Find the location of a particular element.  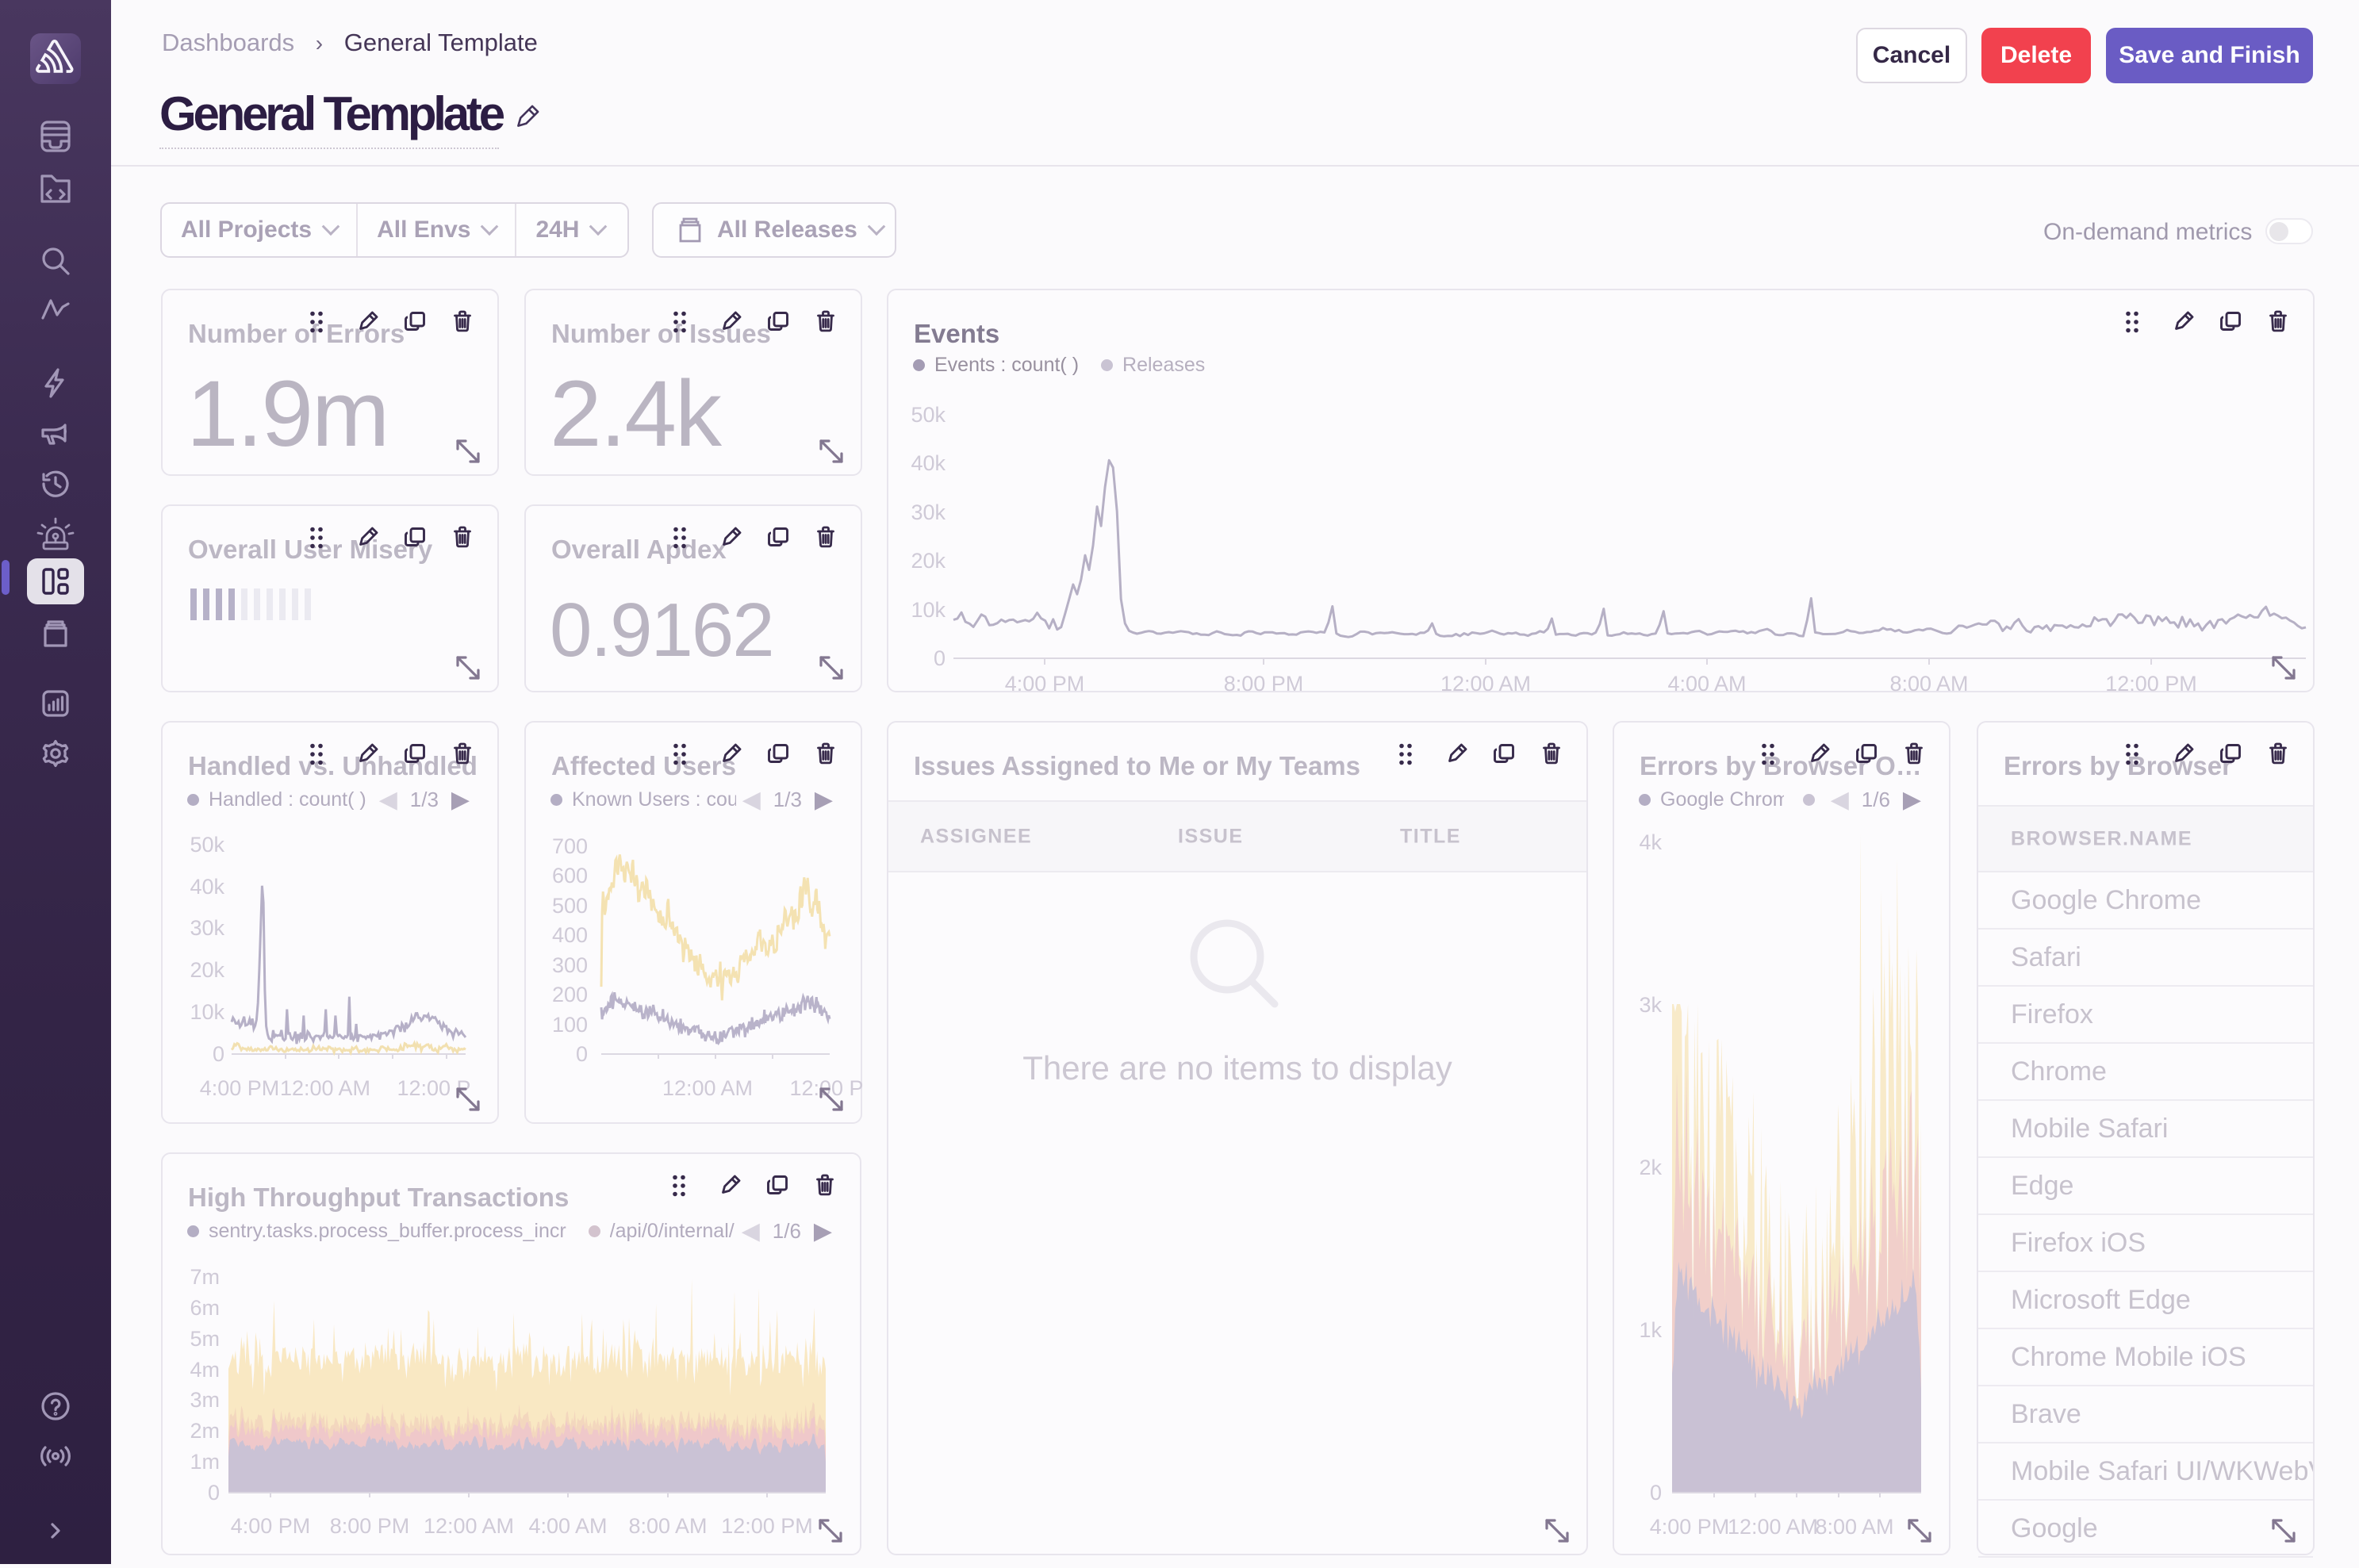

svg-text: 500 is located at coordinates (570, 906).